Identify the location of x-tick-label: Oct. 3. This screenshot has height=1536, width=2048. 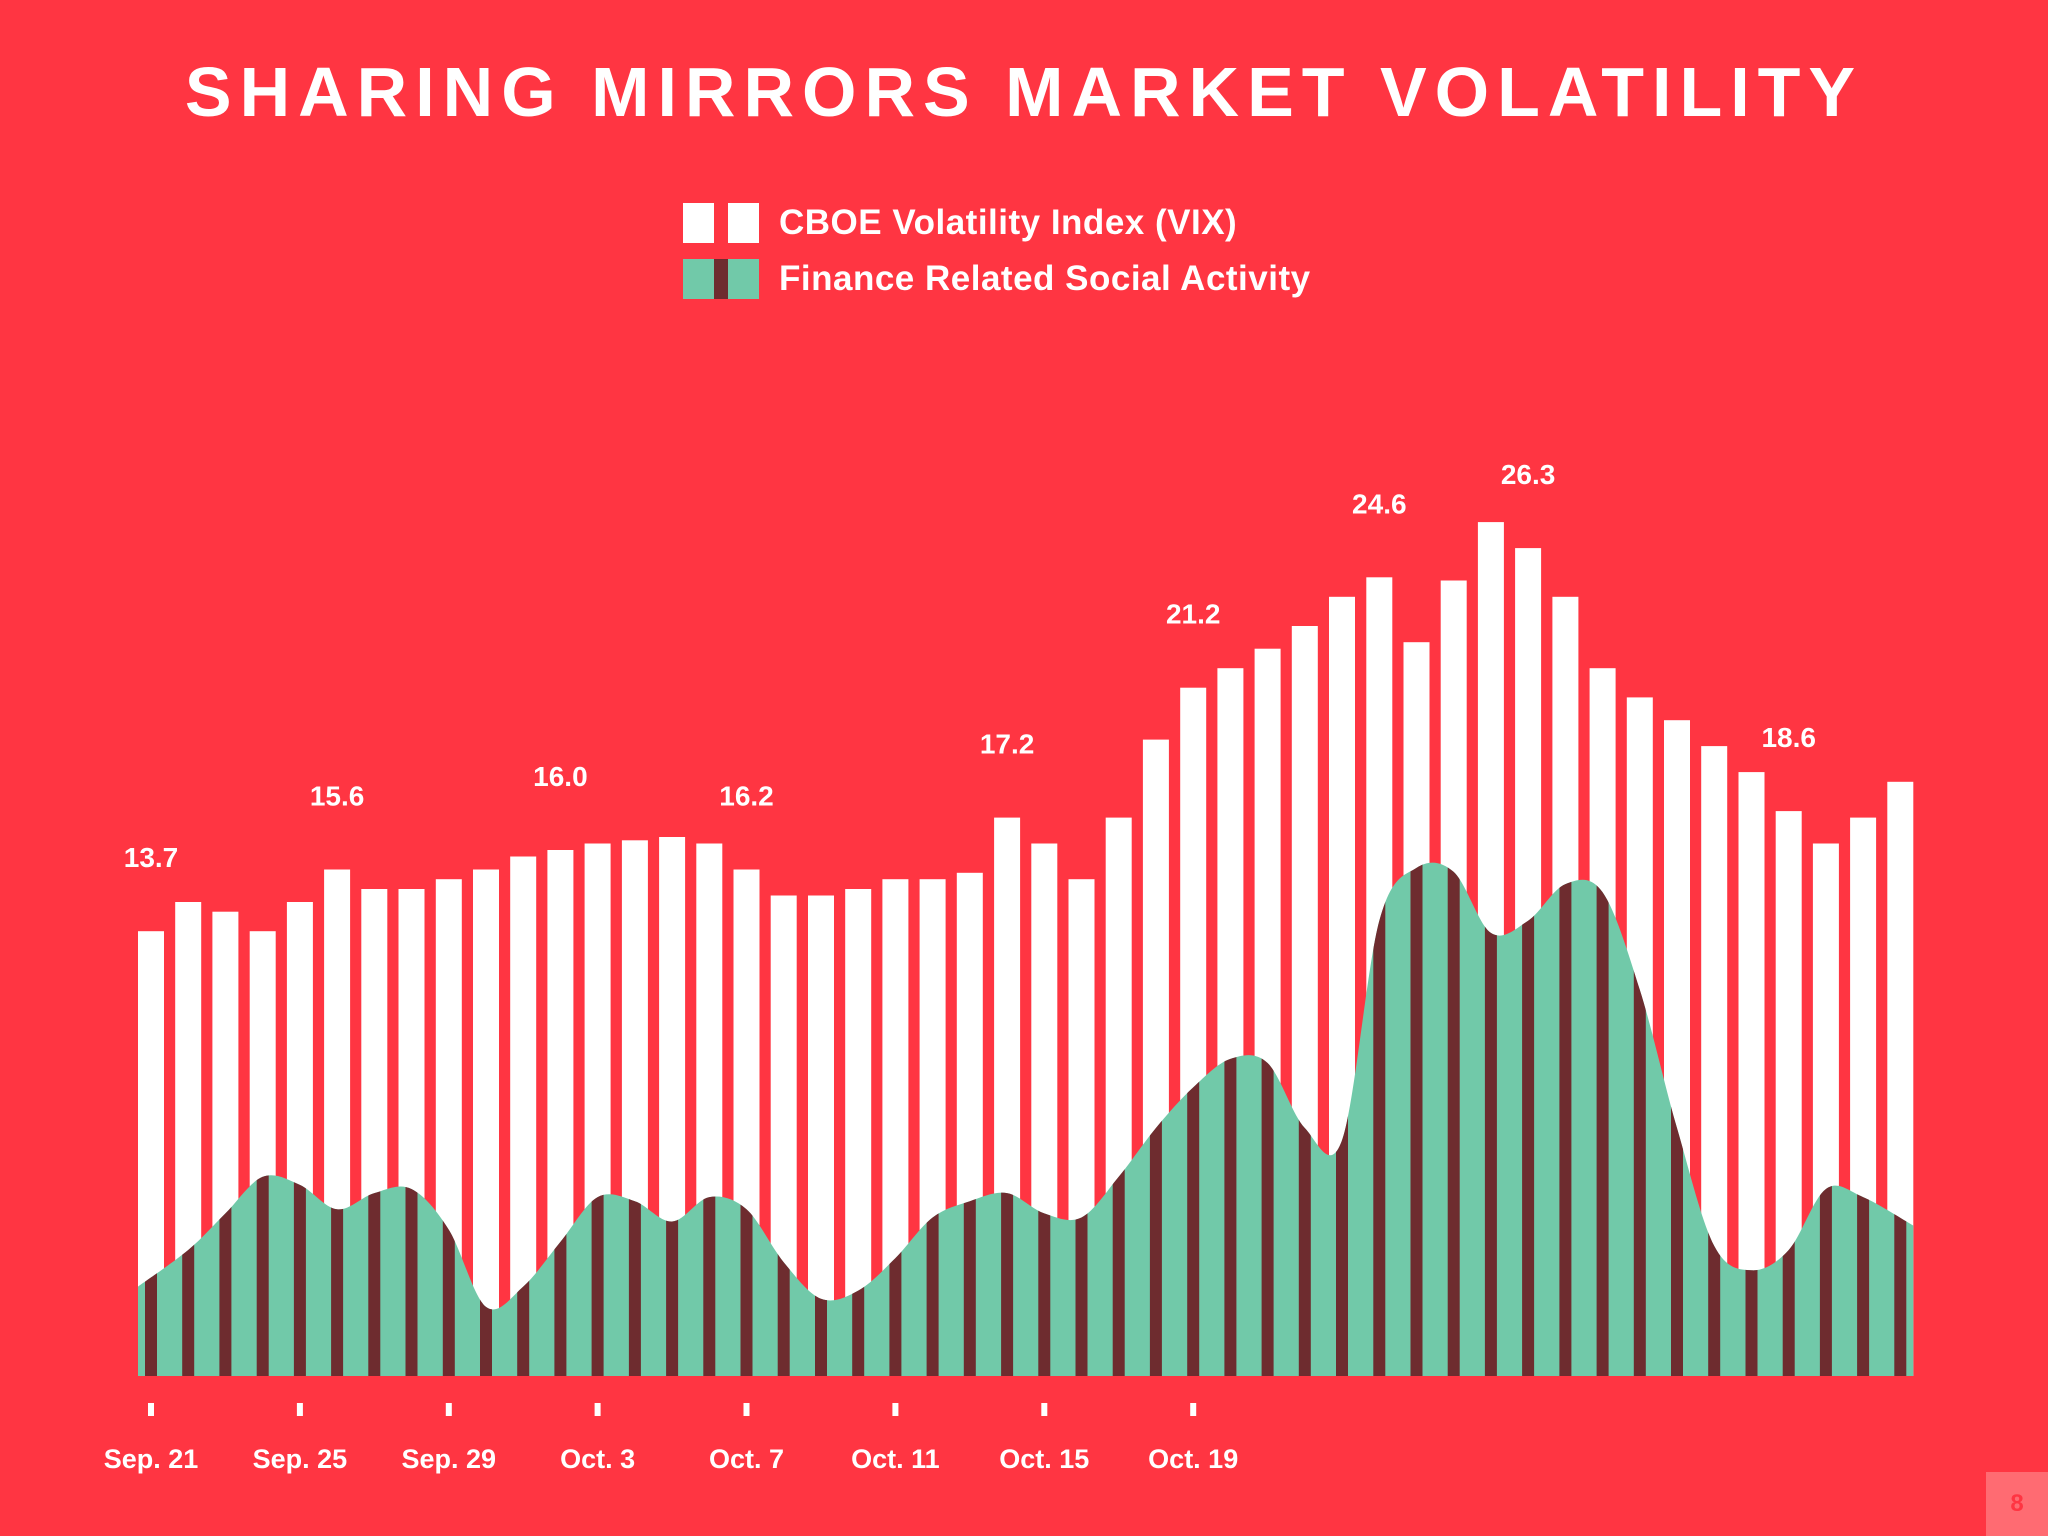
(597, 1459).